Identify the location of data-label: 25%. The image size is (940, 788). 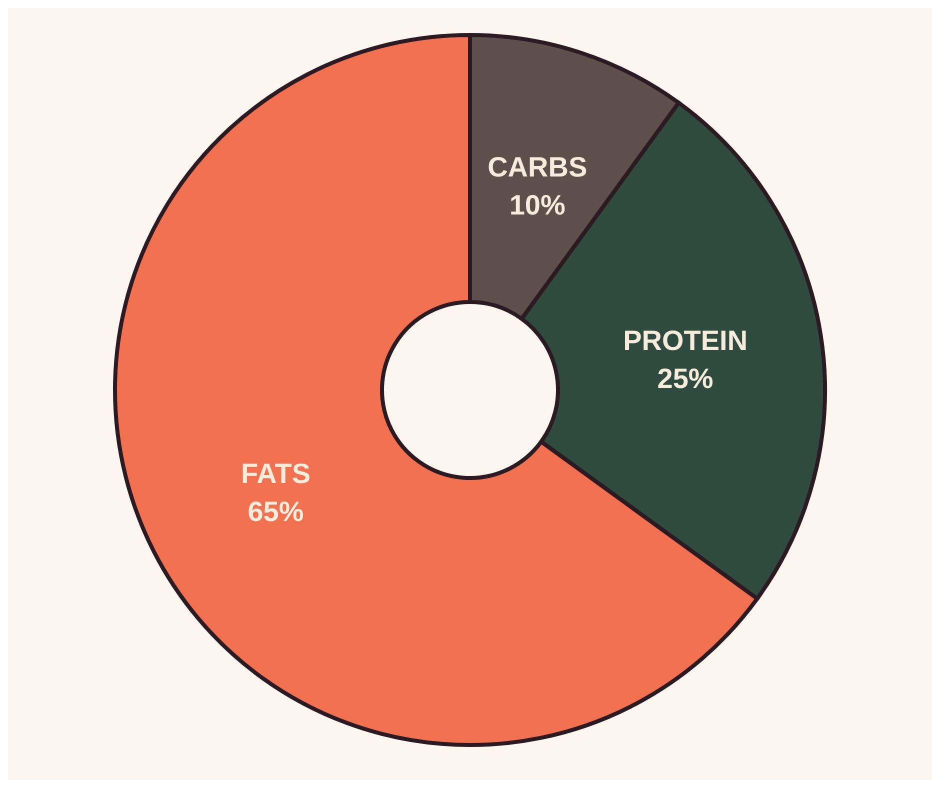
(685, 378).